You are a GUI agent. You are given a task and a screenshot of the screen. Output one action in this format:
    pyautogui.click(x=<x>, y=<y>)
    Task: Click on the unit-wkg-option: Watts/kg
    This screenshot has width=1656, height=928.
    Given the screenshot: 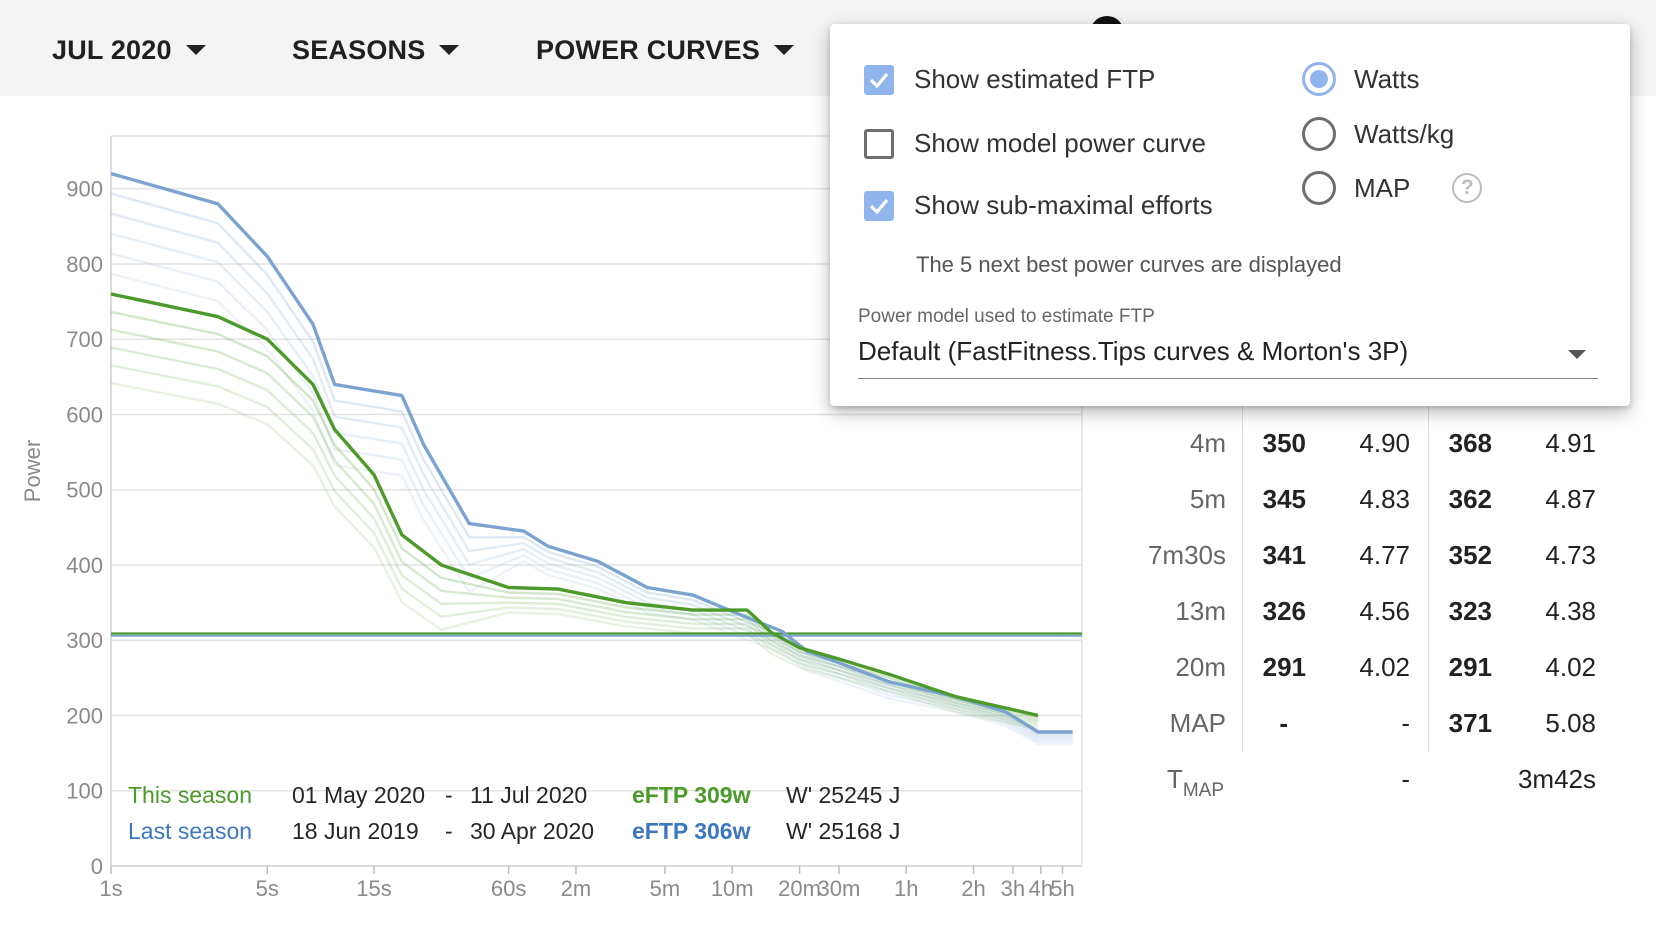 What is the action you would take?
    pyautogui.click(x=1378, y=134)
    